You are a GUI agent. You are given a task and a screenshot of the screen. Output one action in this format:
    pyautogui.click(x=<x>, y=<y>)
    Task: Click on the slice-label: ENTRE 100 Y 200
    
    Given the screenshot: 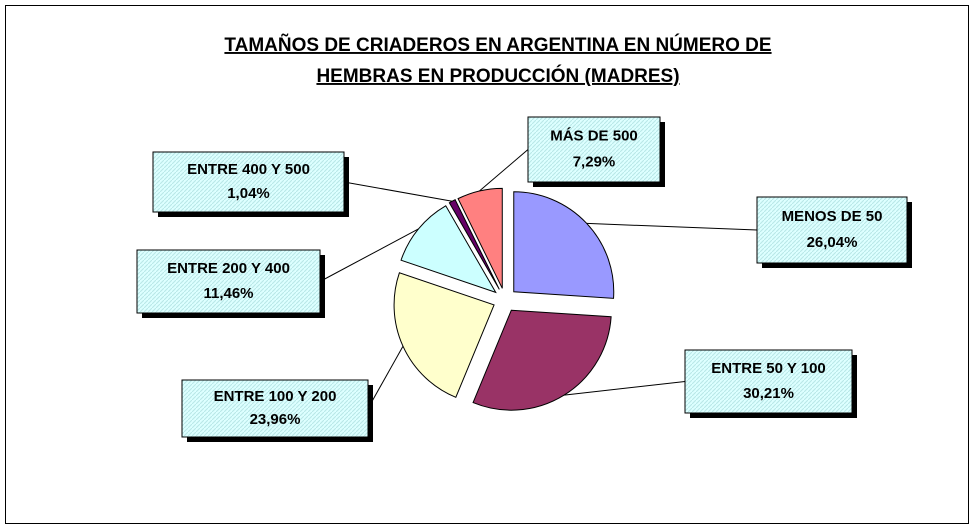 What is the action you would take?
    pyautogui.click(x=275, y=396)
    